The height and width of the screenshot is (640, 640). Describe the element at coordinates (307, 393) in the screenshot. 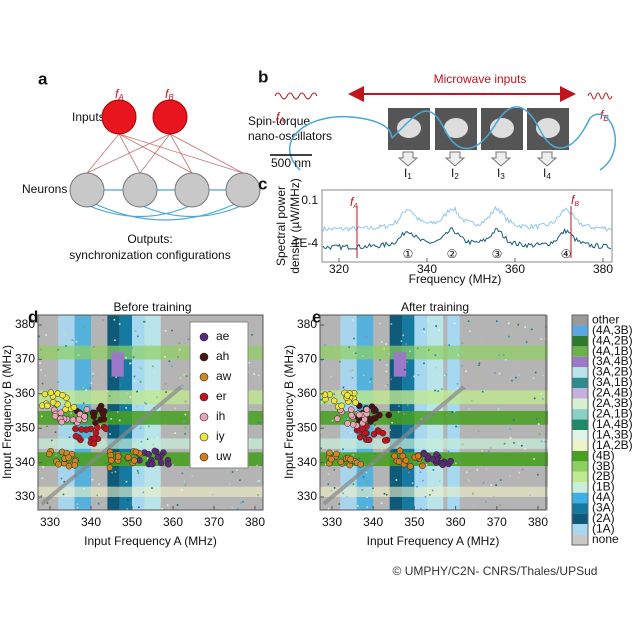

I see `y-tick-label: 360` at that location.